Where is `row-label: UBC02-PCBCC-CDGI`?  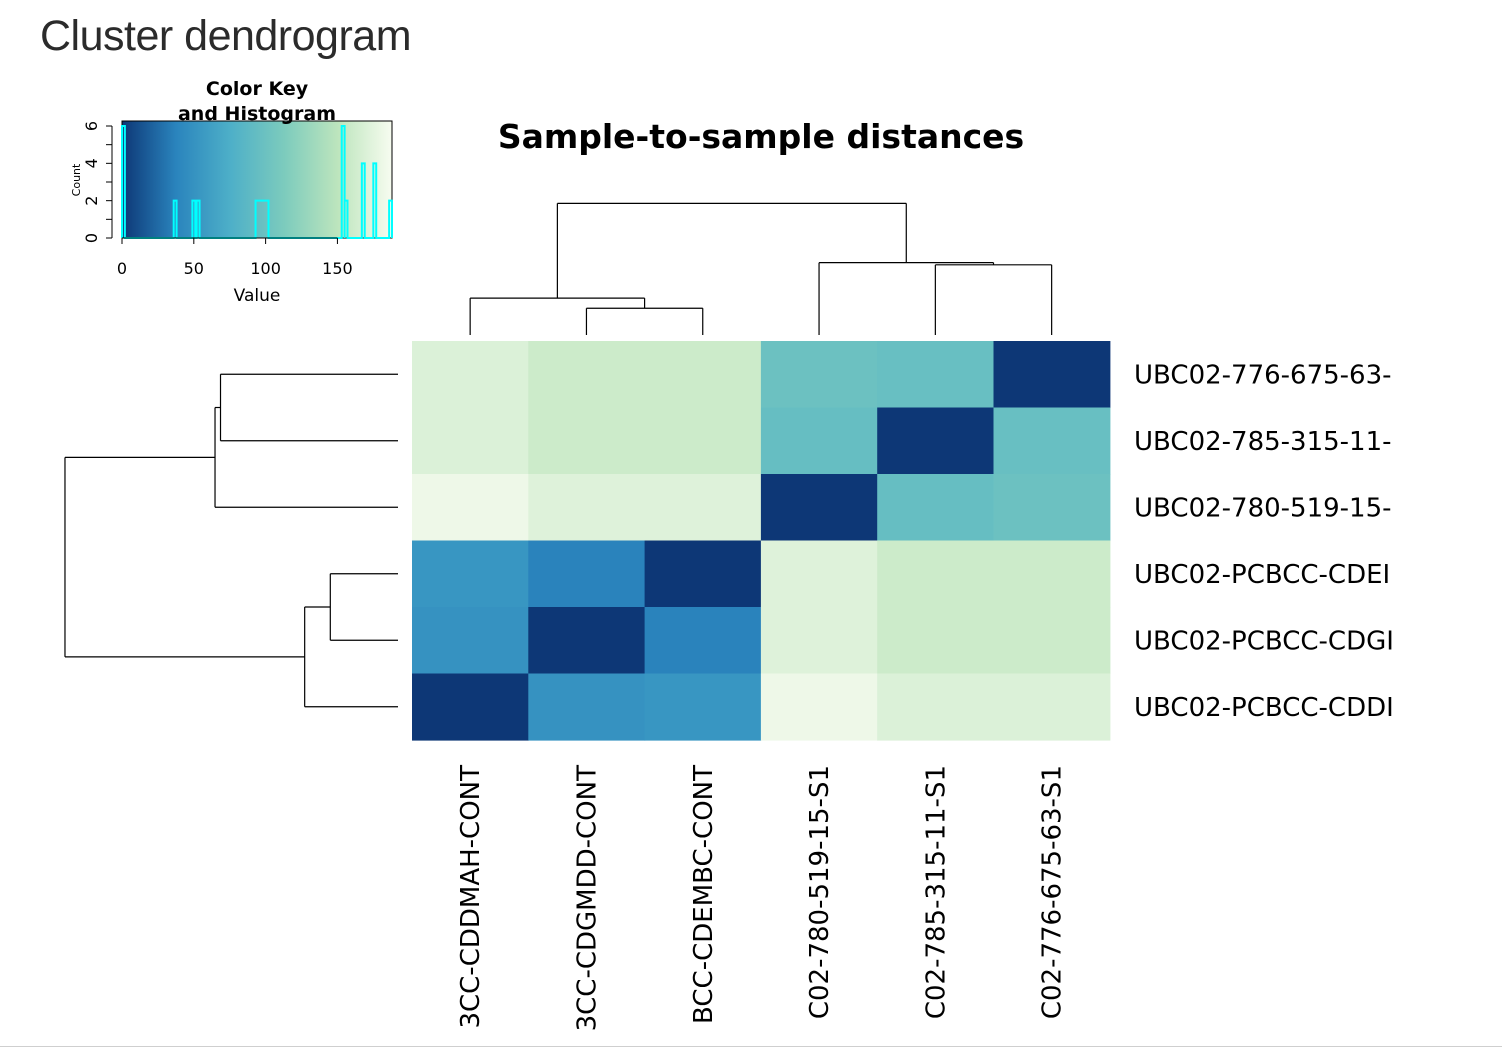
row-label: UBC02-PCBCC-CDGI is located at coordinates (1264, 641).